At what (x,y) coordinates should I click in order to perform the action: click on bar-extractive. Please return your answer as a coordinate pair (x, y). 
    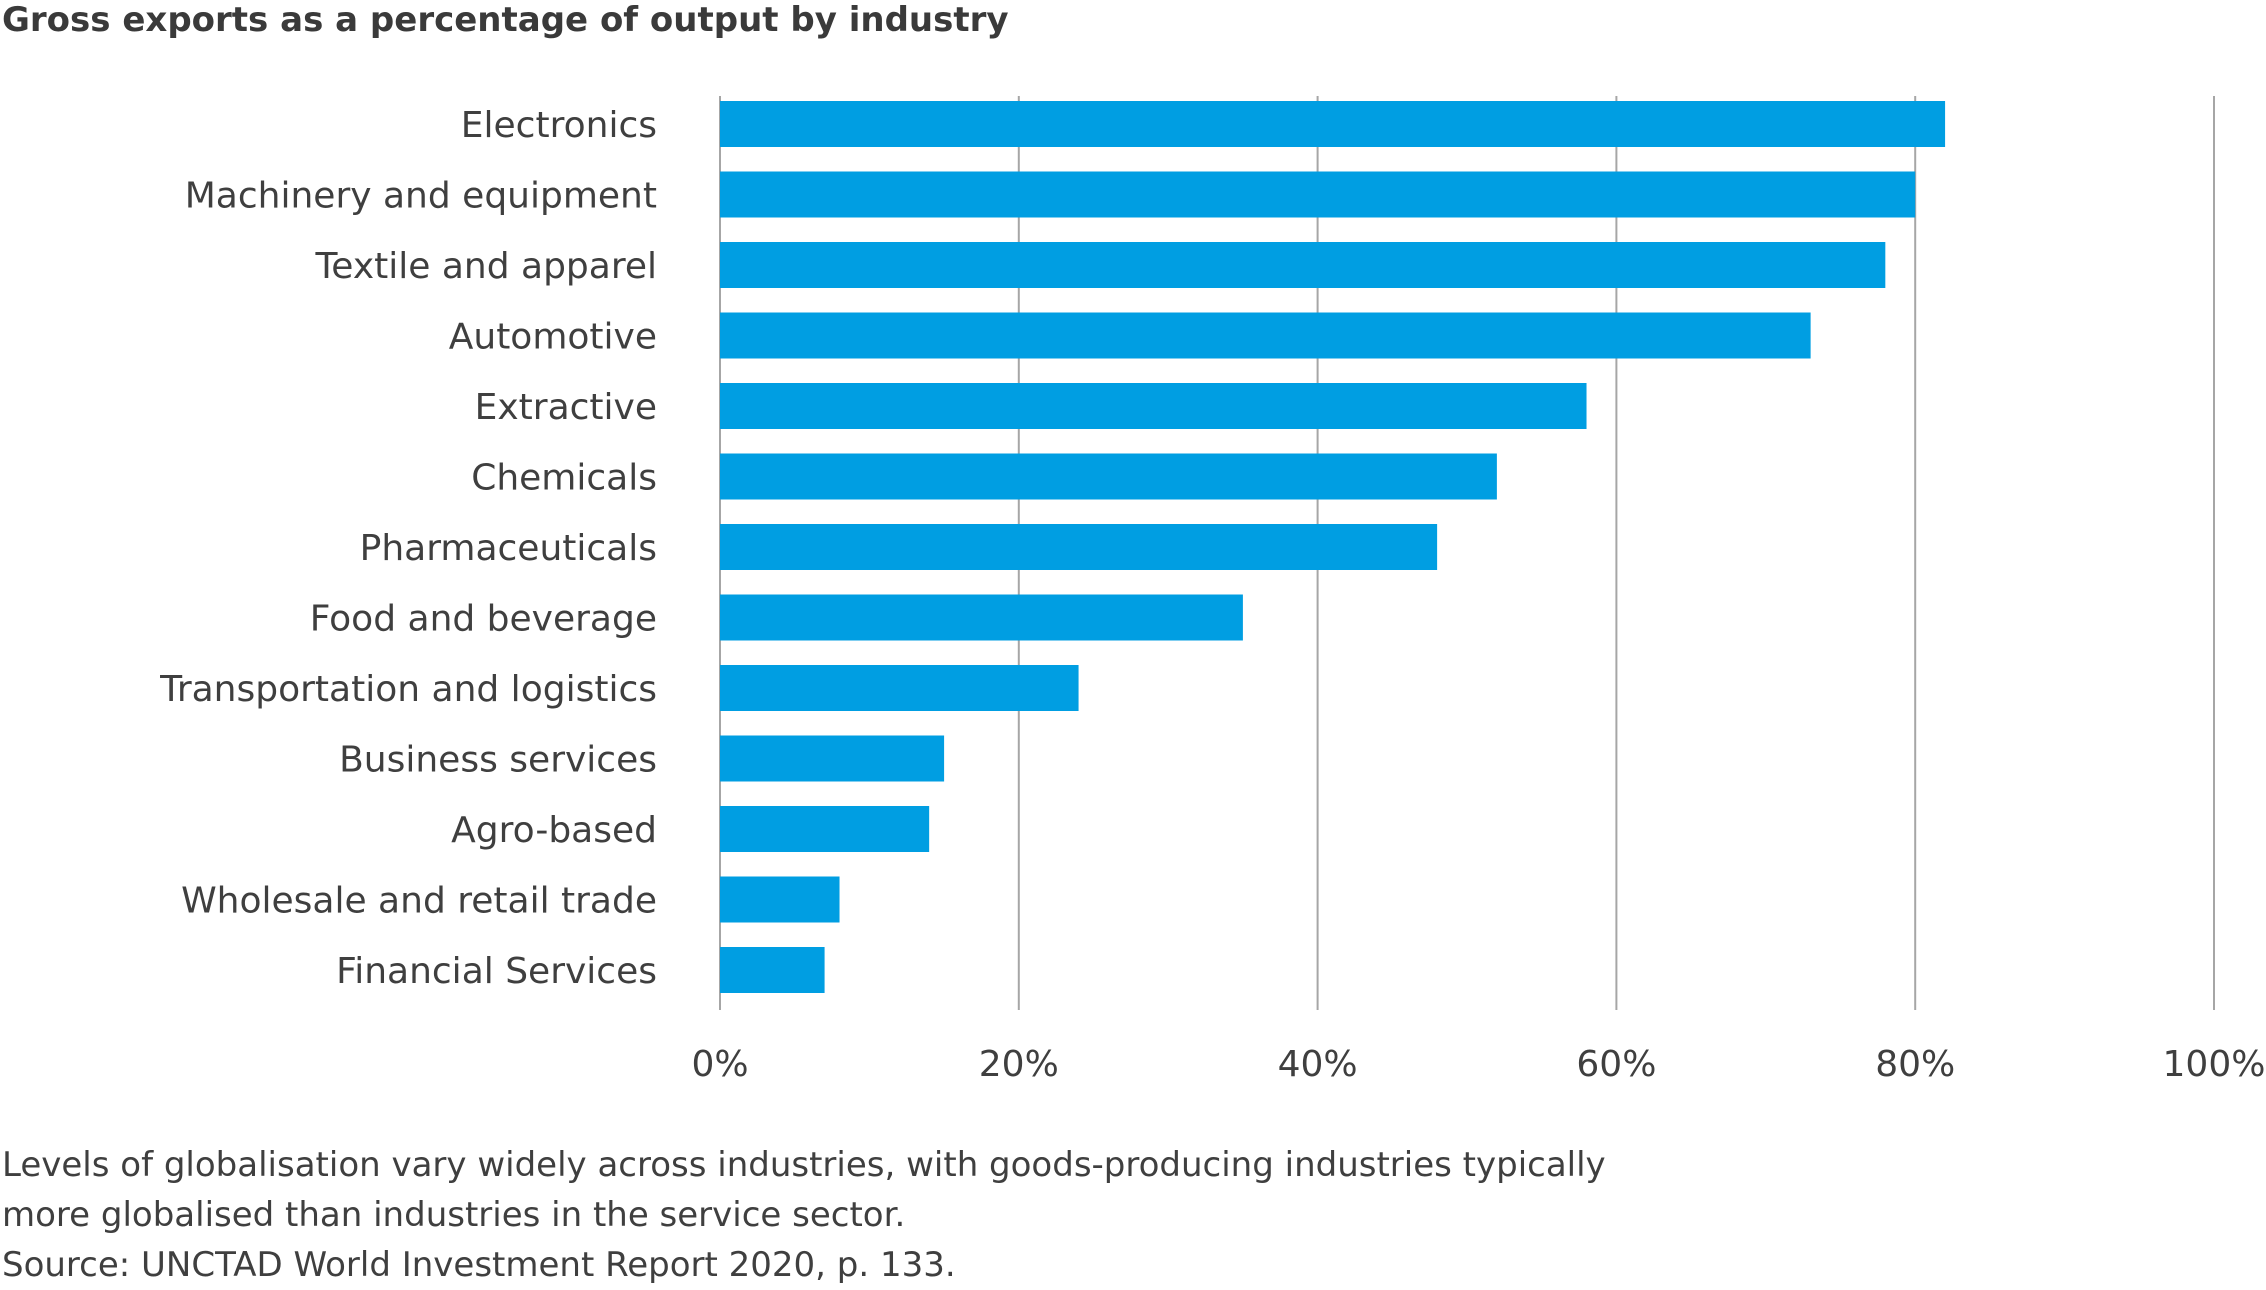
    Looking at the image, I should click on (1153, 406).